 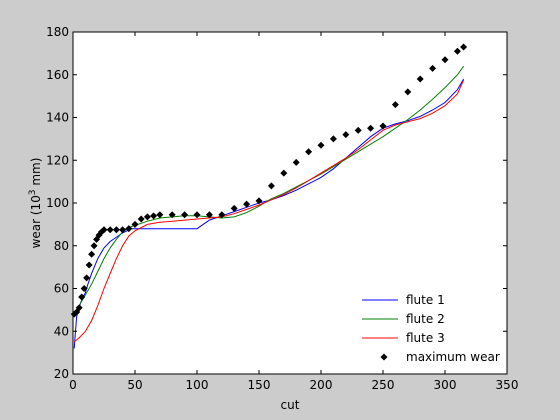 What do you see at coordinates (36, 221) in the screenshot?
I see `y-axis-label-prefix: wear (10` at bounding box center [36, 221].